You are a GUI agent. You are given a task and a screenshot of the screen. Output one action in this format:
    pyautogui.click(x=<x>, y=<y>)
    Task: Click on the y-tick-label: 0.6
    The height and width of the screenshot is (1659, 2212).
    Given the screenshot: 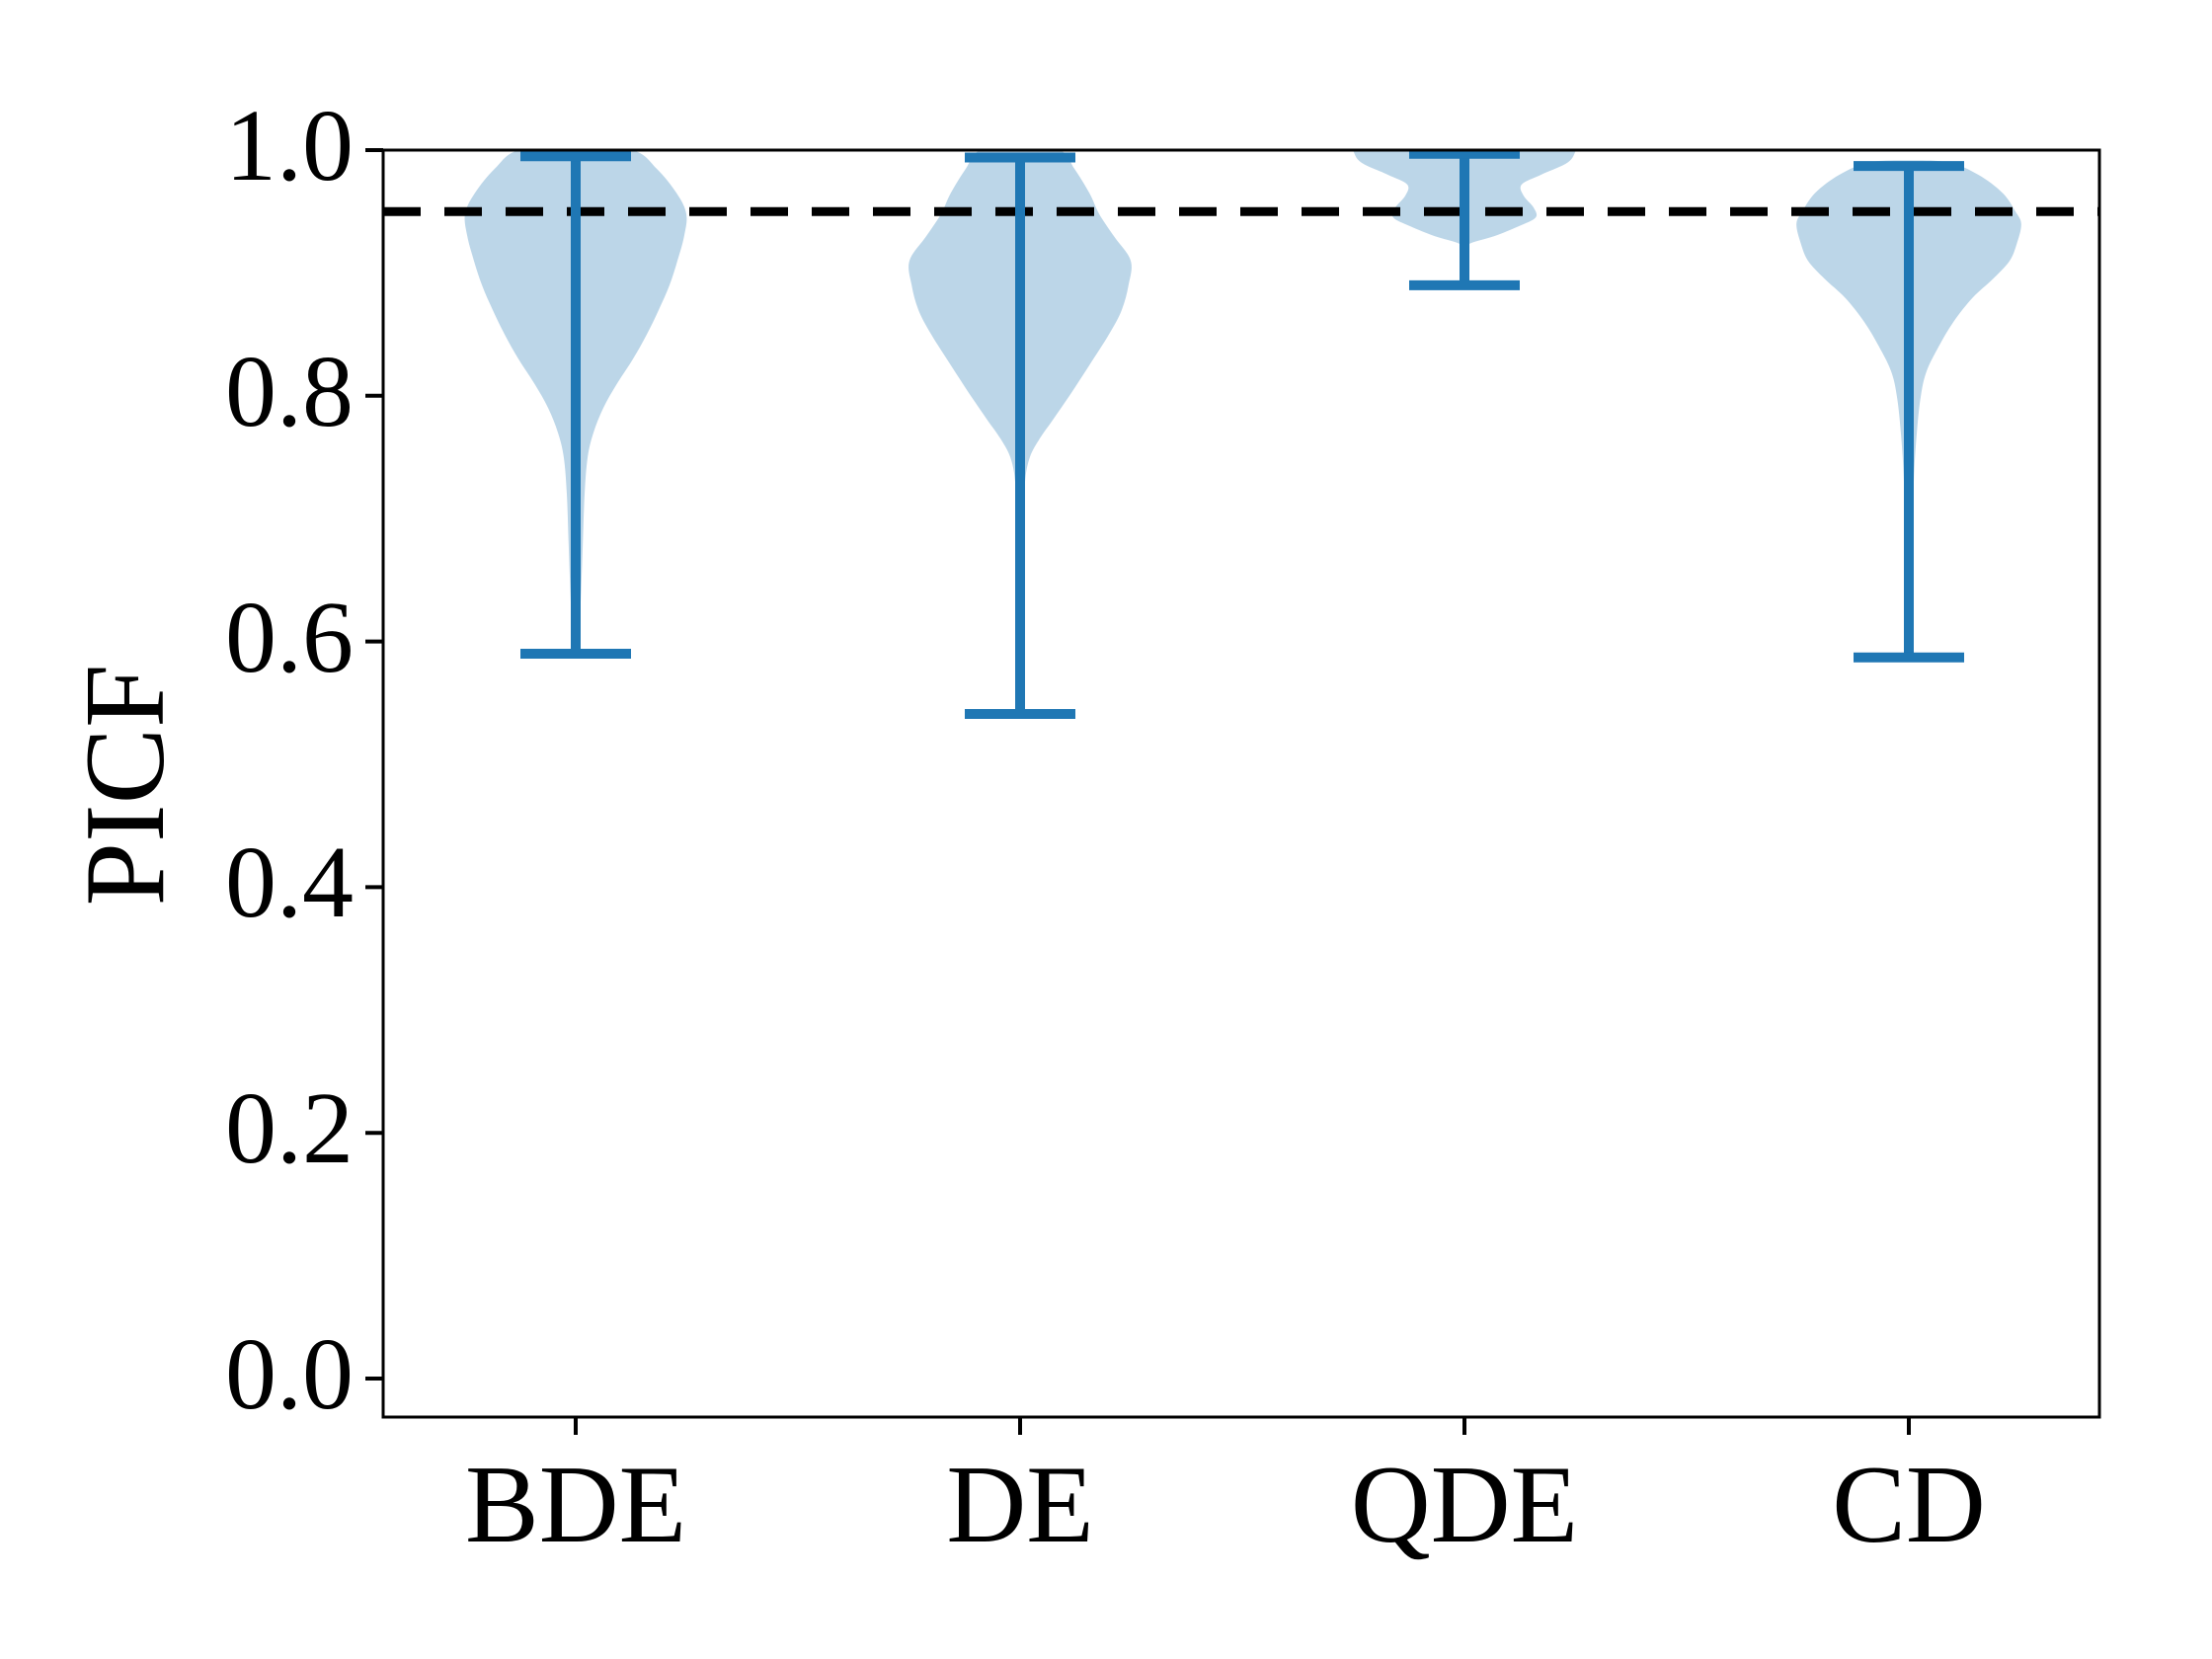 What is the action you would take?
    pyautogui.click(x=290, y=637)
    